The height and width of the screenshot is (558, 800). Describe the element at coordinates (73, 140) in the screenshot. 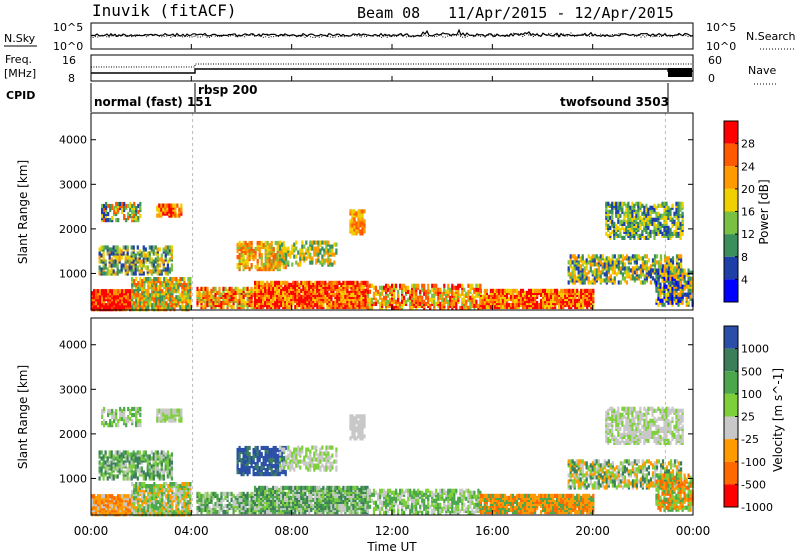

I see `y-tick-label: 4000` at that location.